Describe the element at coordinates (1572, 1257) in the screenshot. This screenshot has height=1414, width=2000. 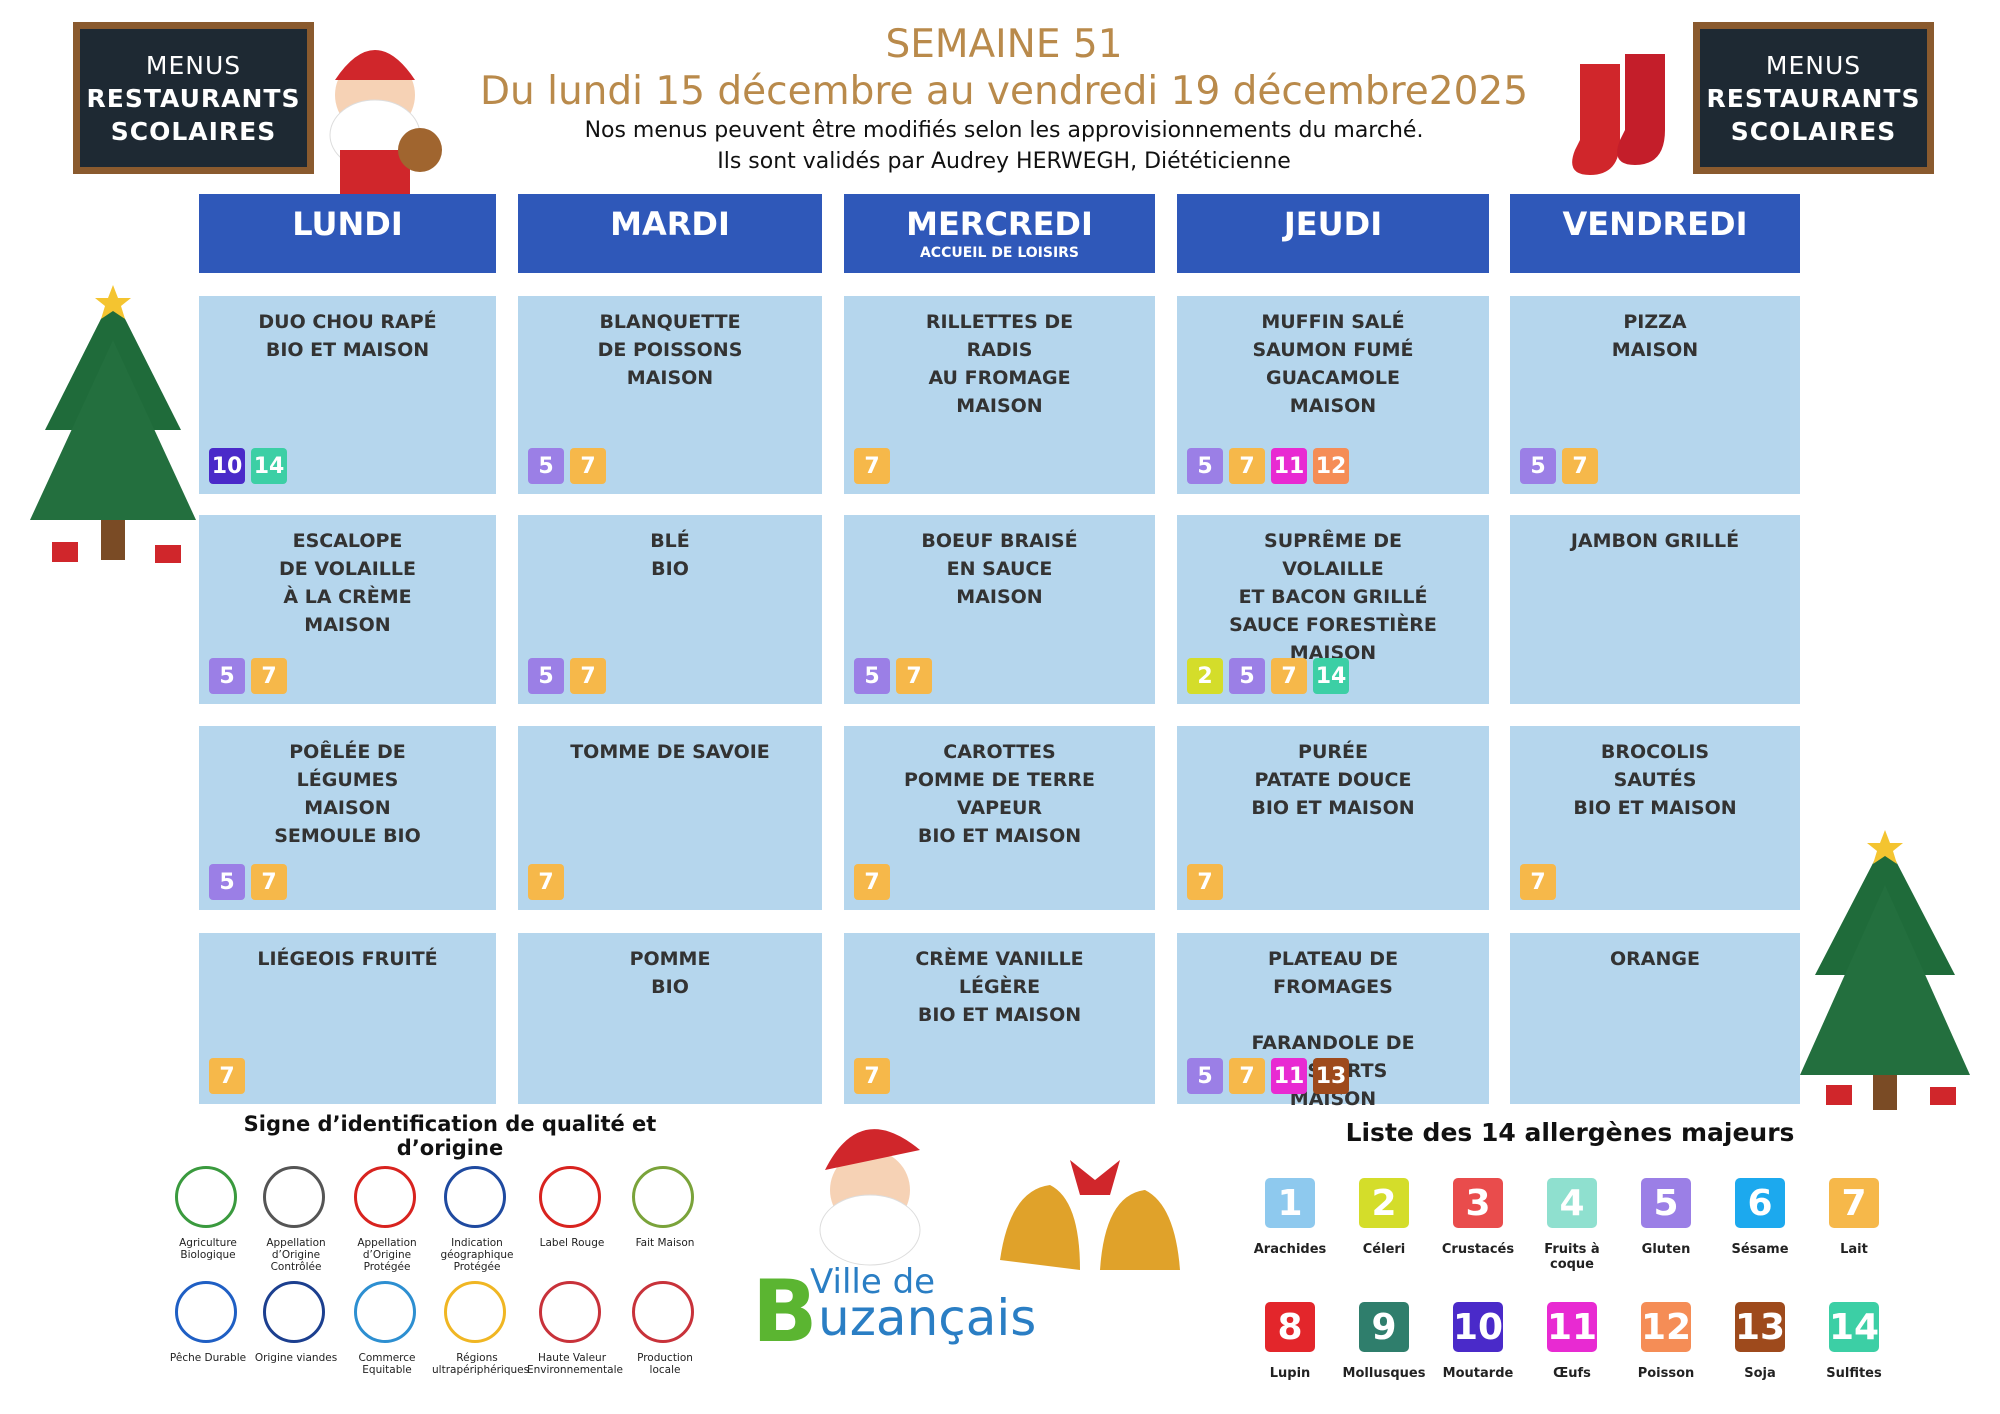
I see `allergen-name: Fruits à coque` at that location.